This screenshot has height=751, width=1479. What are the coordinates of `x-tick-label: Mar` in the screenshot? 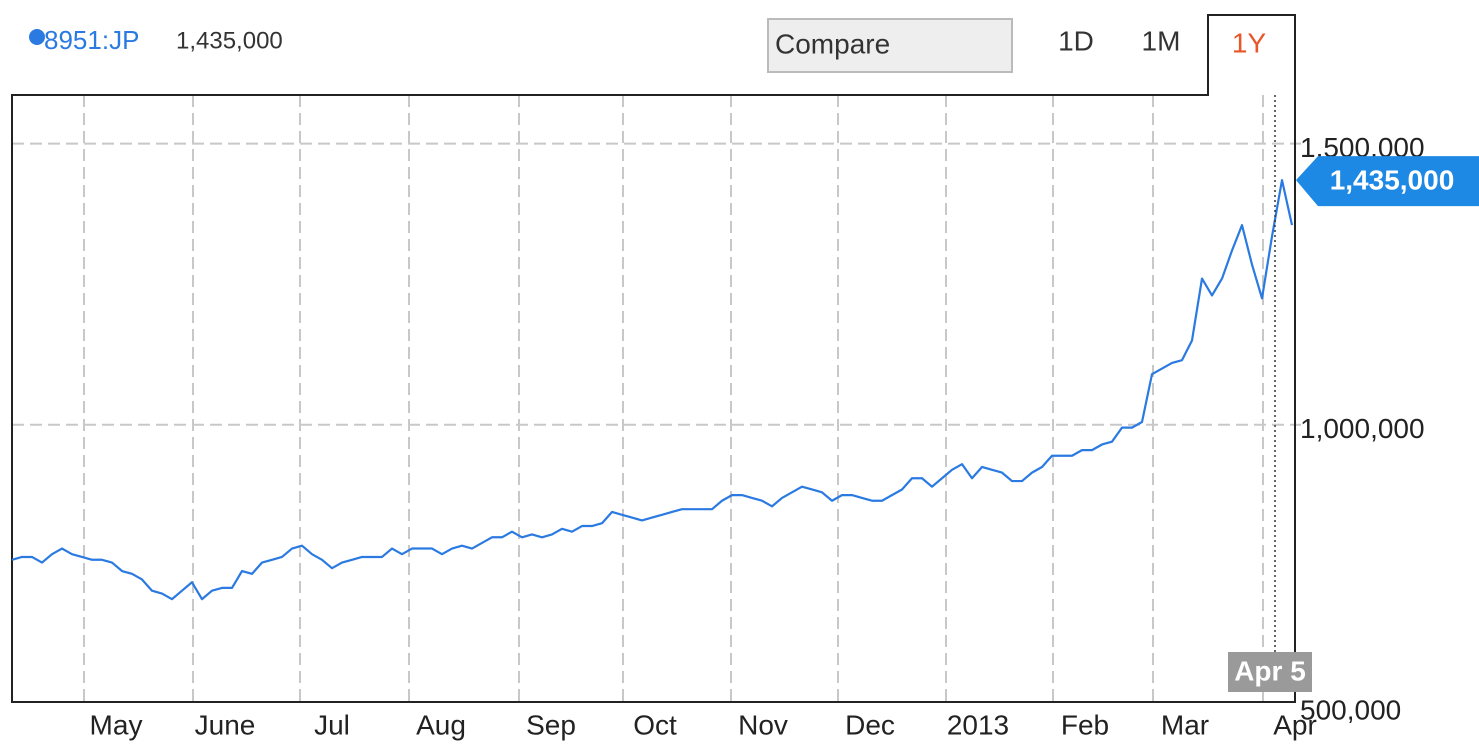 It's located at (1185, 724).